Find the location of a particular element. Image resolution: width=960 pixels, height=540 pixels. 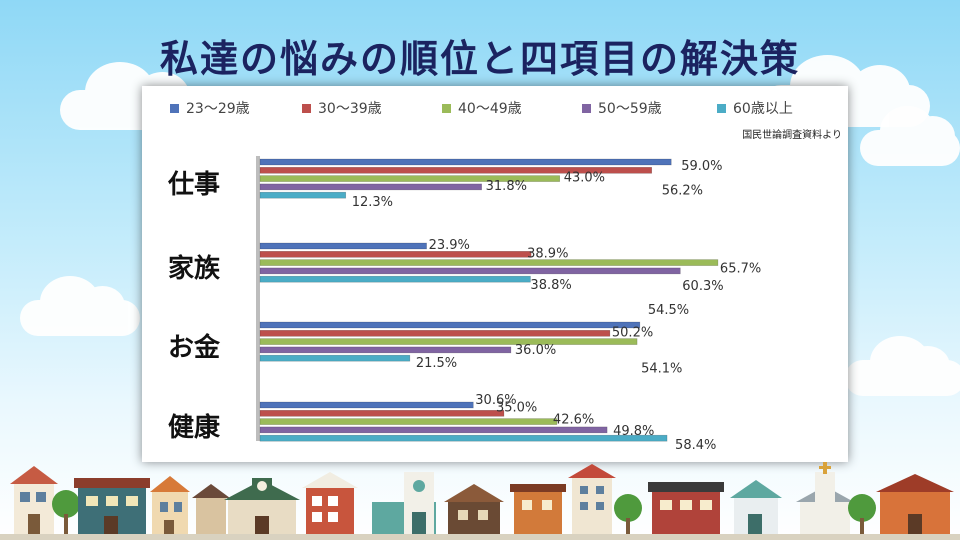

legend-label: 23～29歳 is located at coordinates (218, 109).